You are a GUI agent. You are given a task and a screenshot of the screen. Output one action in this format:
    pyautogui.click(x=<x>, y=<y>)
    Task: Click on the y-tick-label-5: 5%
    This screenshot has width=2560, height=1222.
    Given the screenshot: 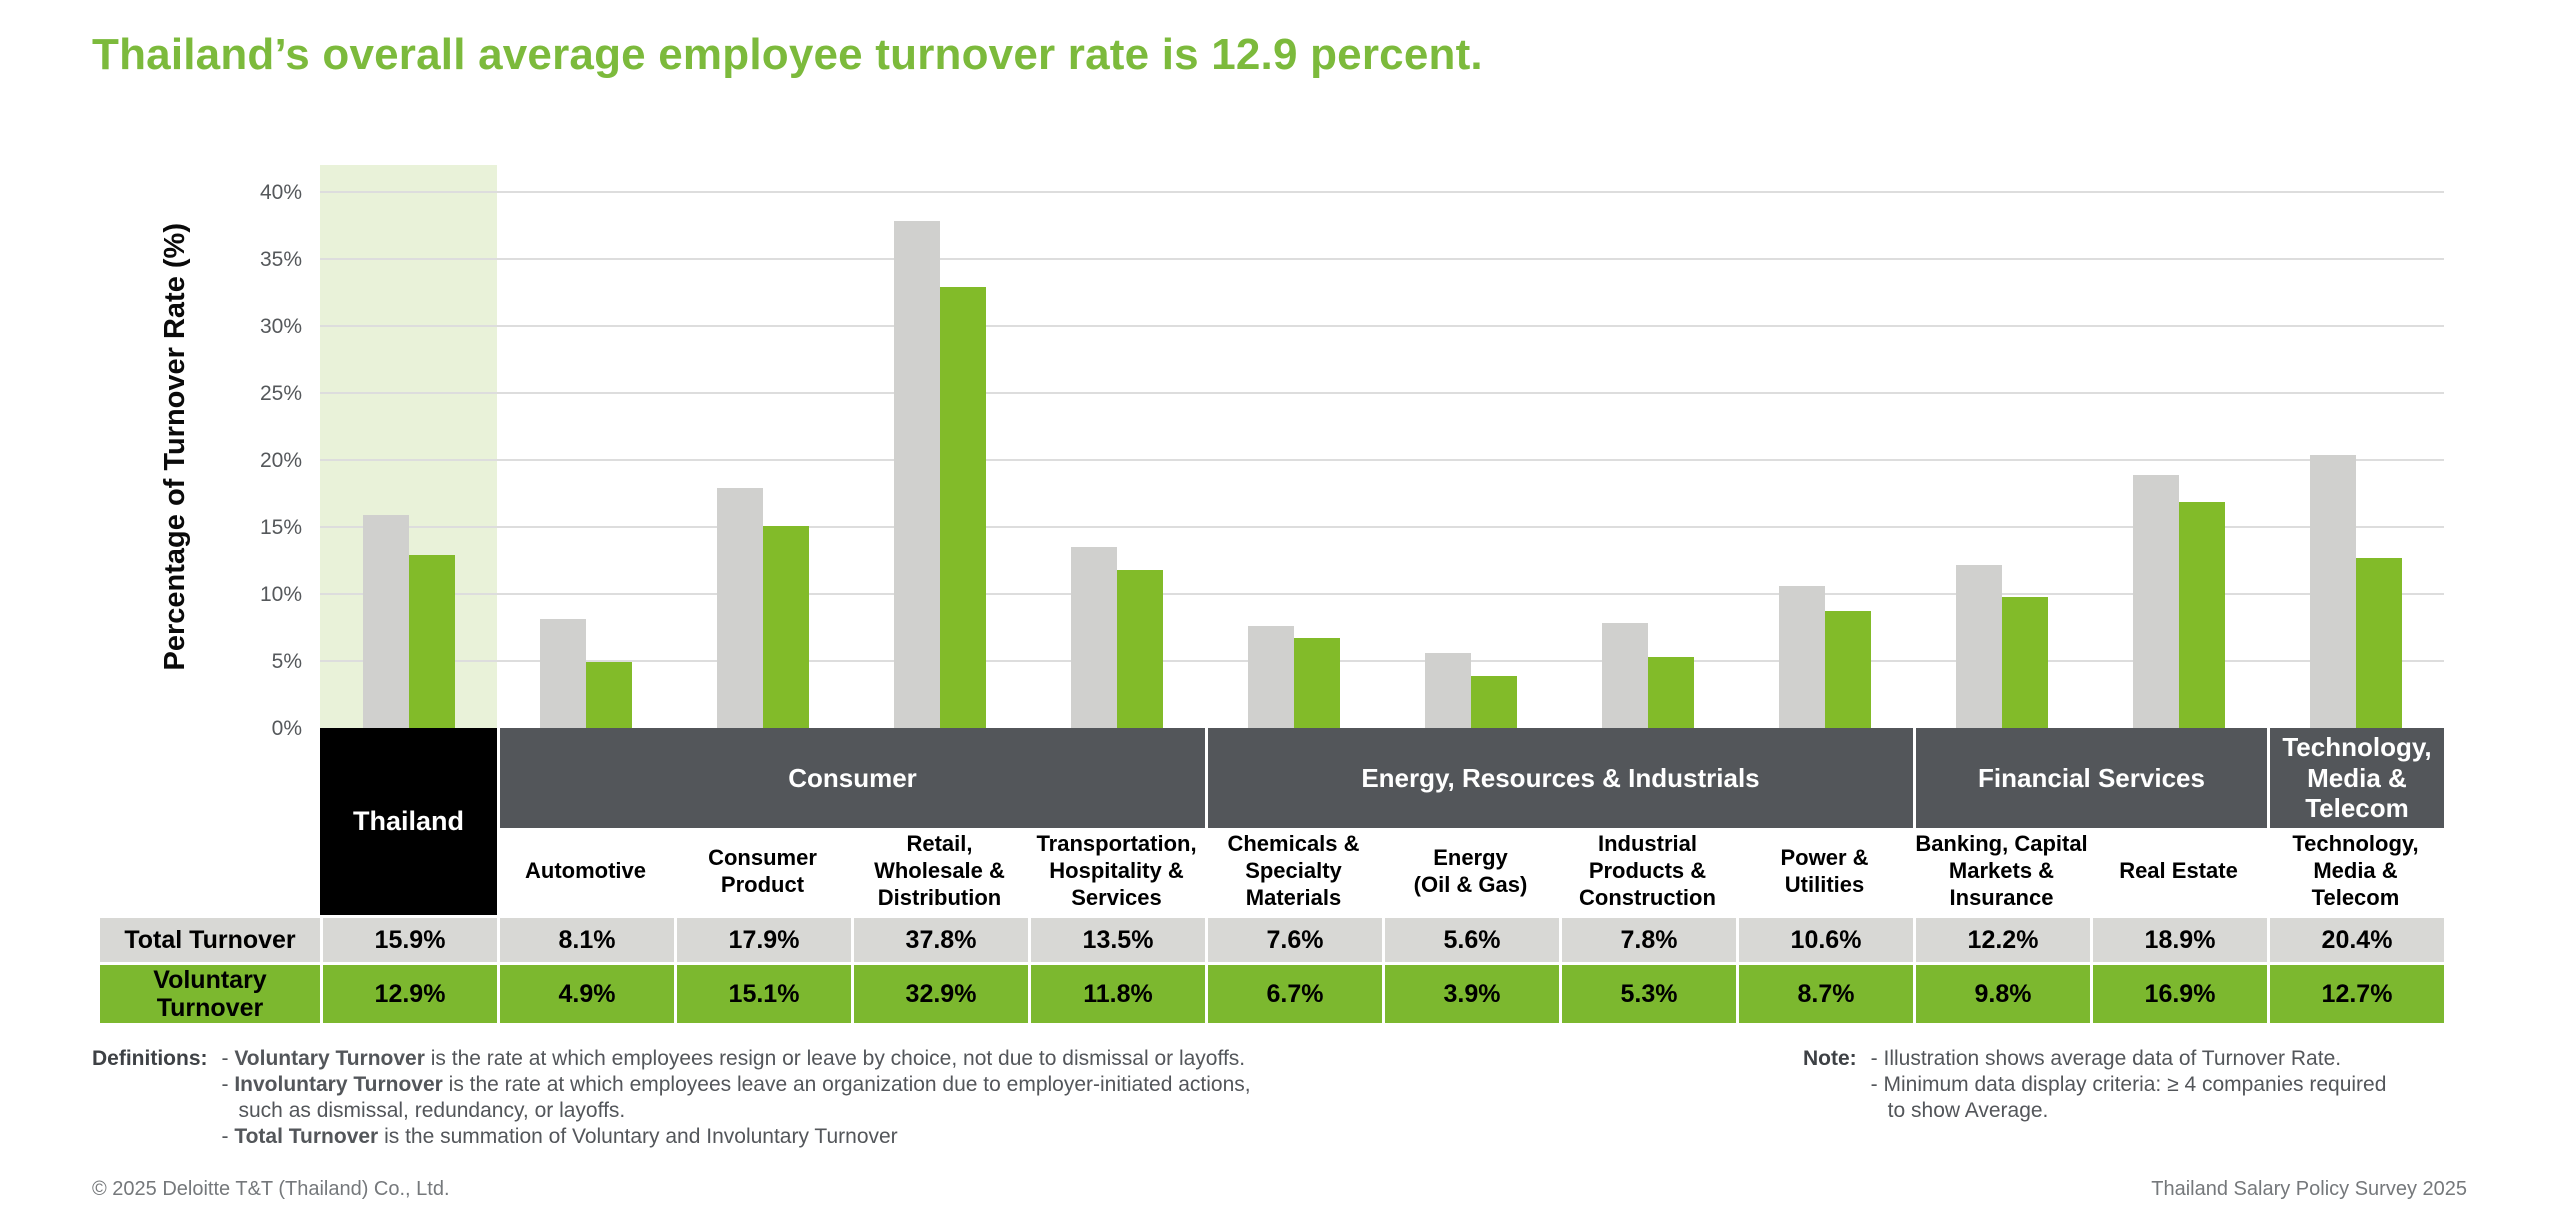 What is the action you would take?
    pyautogui.click(x=286, y=661)
    